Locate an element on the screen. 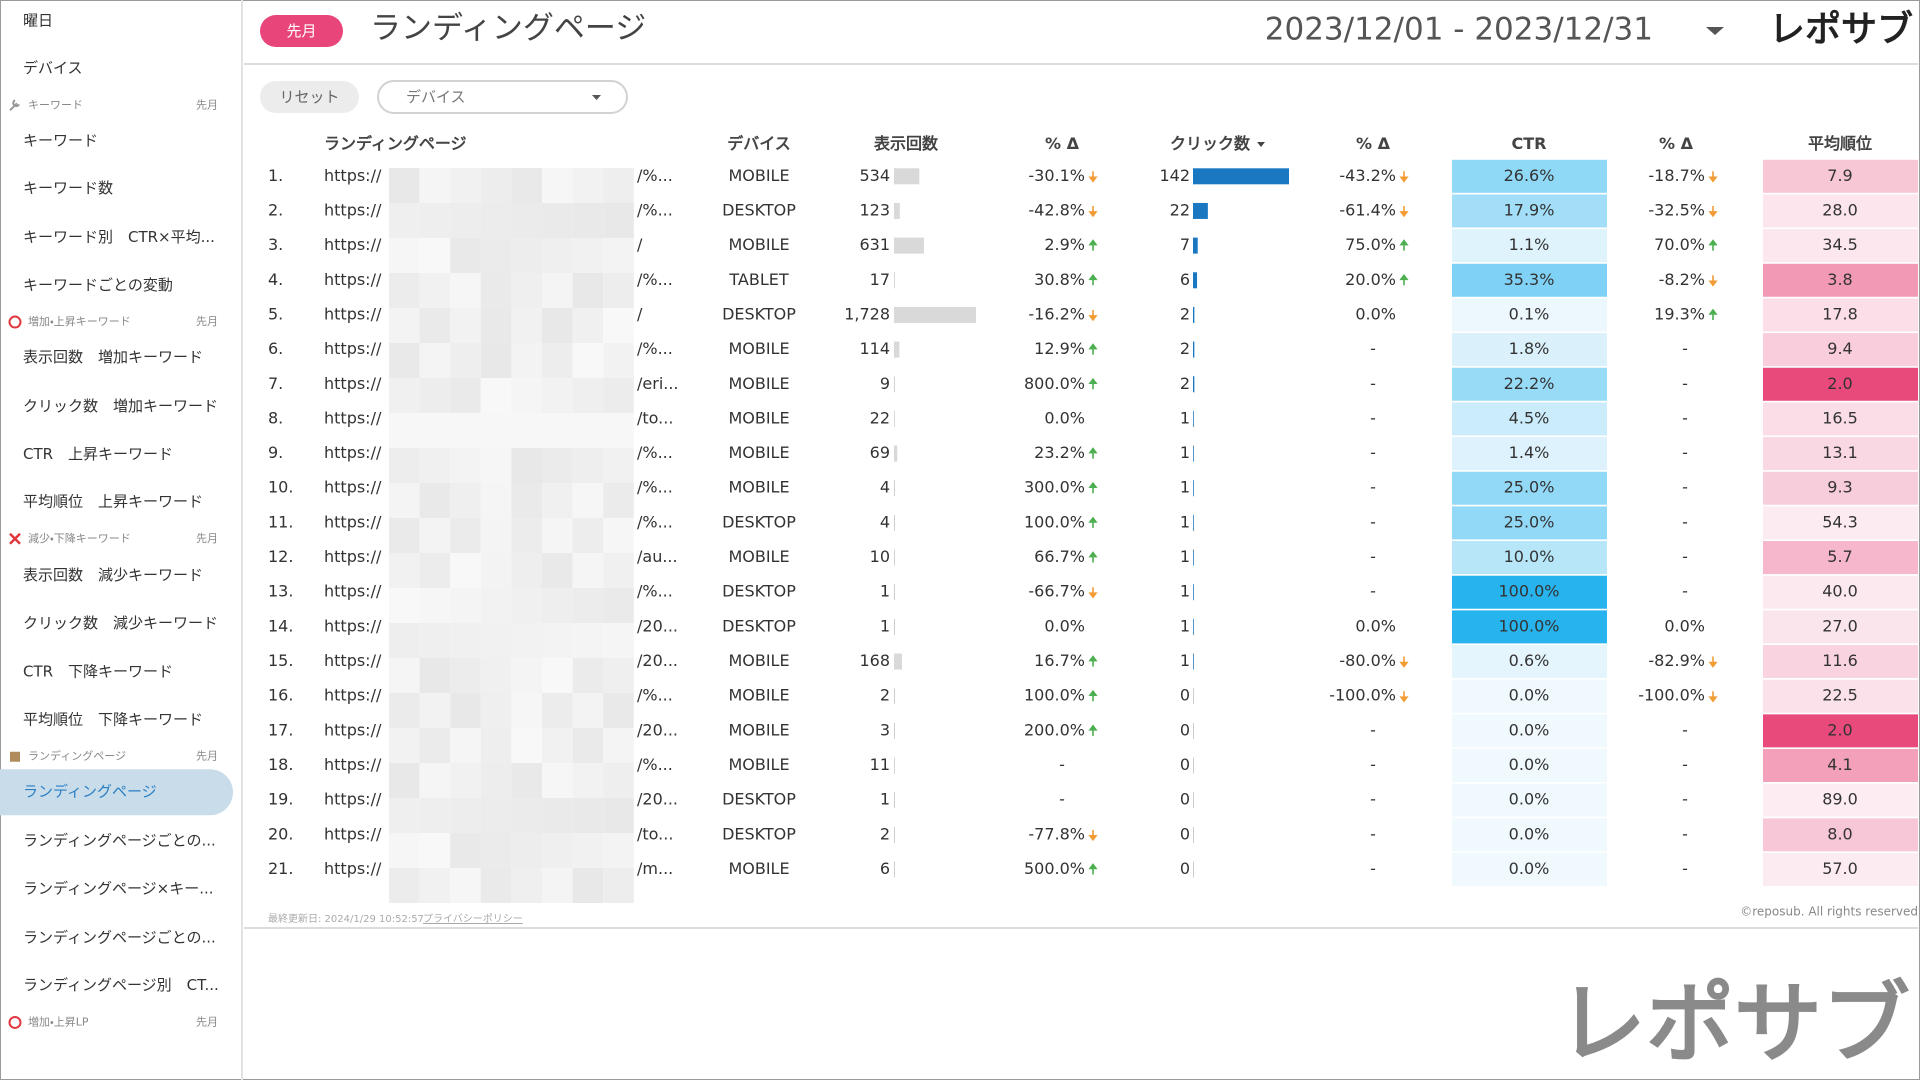 The width and height of the screenshot is (1920, 1080). date-range: 2023/12/01 - 2023/12/31 is located at coordinates (1459, 30).